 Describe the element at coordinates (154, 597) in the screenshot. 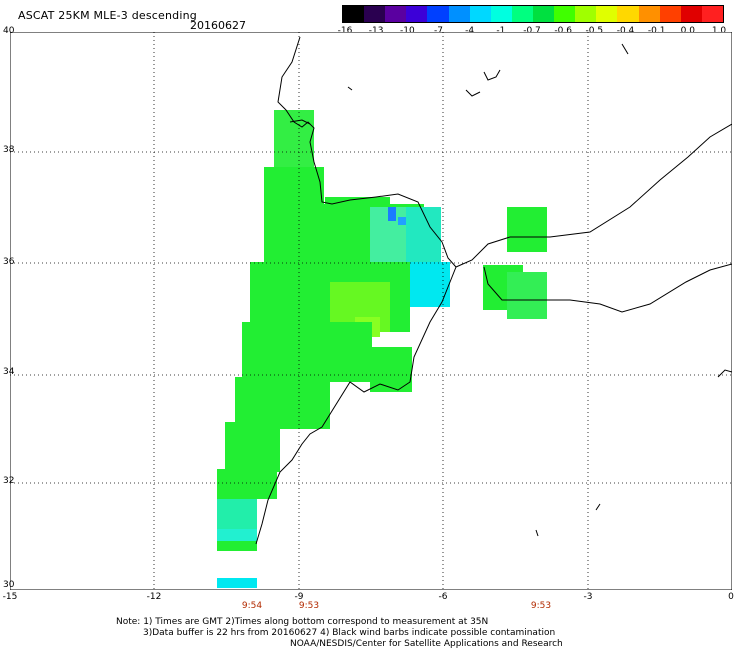

I see `lon-label-neg12: -12` at that location.